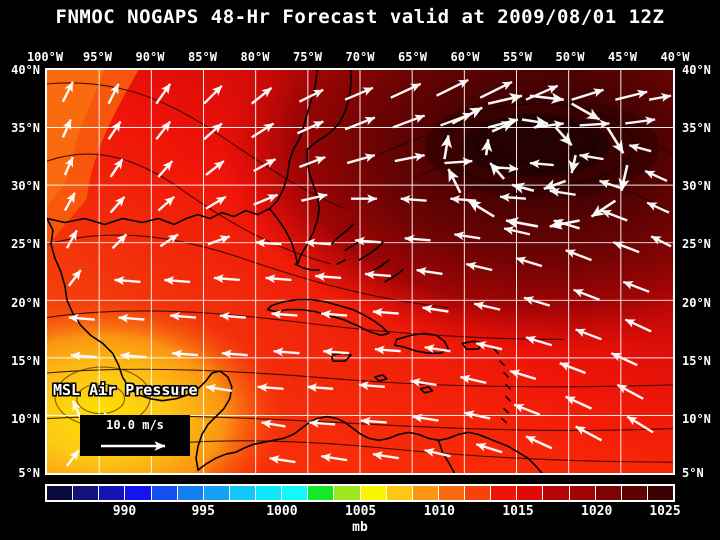  I want to click on lon-tick-label: 85°W, so click(202, 57).